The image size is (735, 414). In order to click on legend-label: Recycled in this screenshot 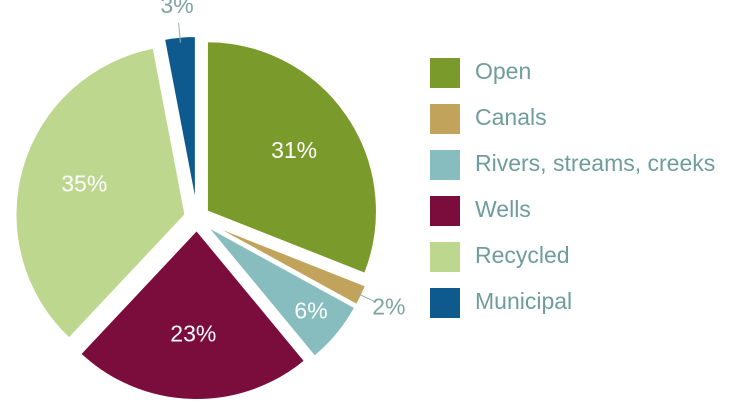, I will do `click(522, 255)`.